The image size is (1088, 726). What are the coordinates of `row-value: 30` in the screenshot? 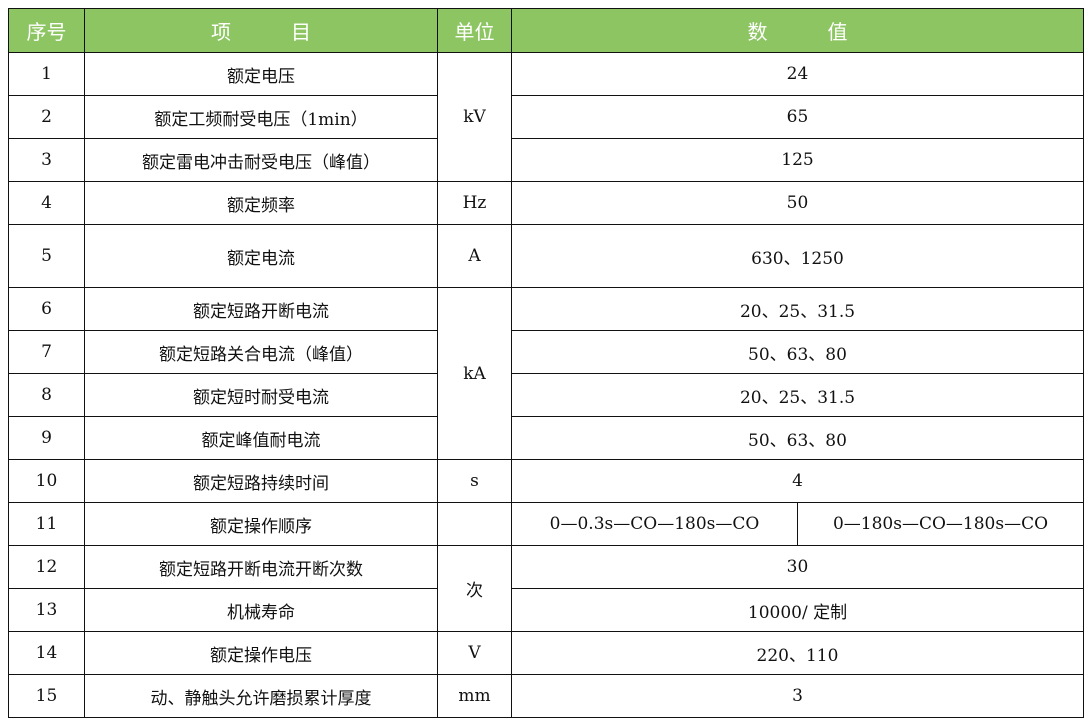 It's located at (797, 567).